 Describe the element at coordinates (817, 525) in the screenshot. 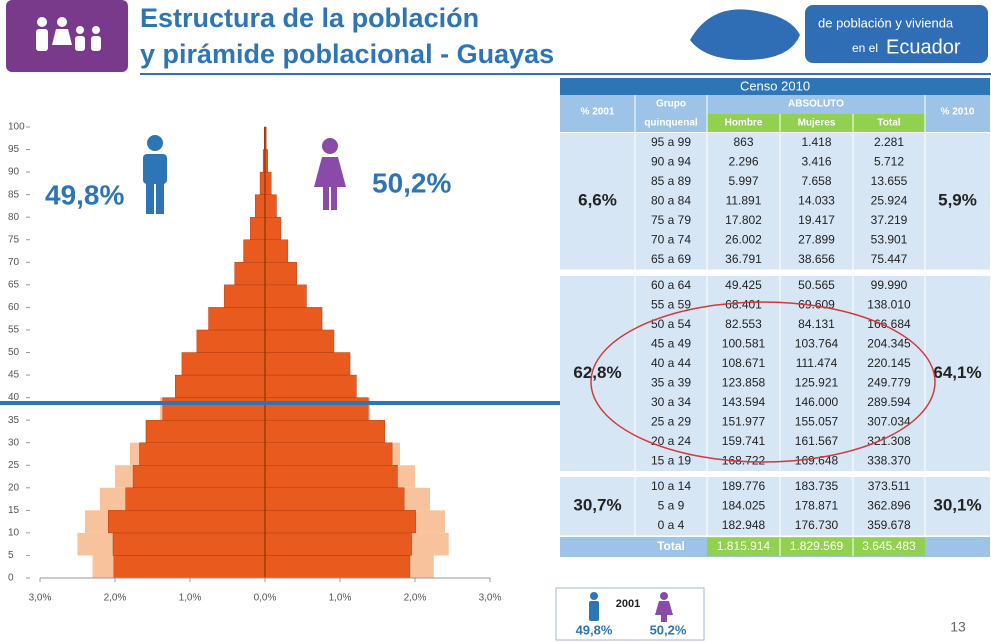

I see `table-text: 176.730` at that location.